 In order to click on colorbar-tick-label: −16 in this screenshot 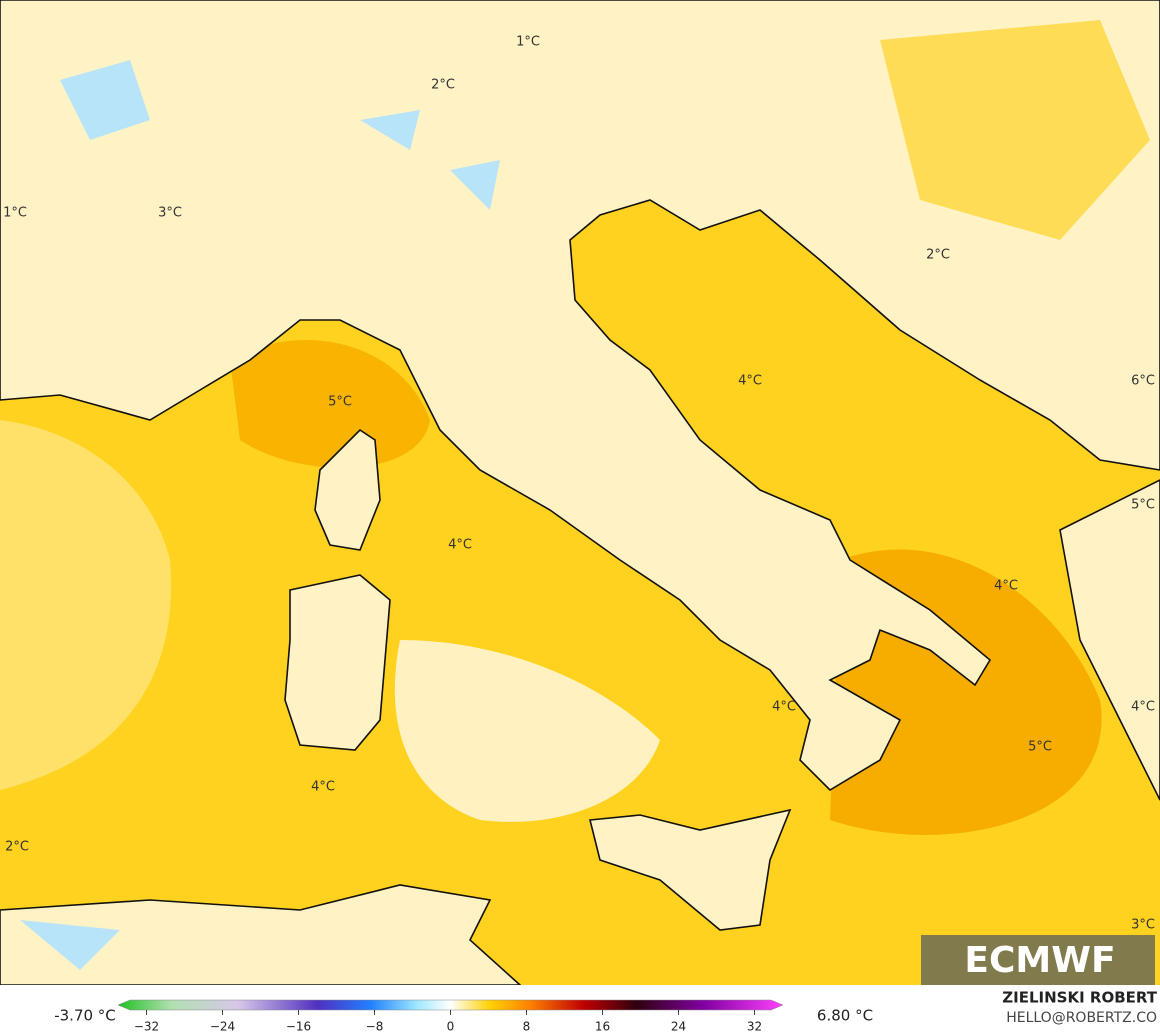, I will do `click(298, 1027)`.